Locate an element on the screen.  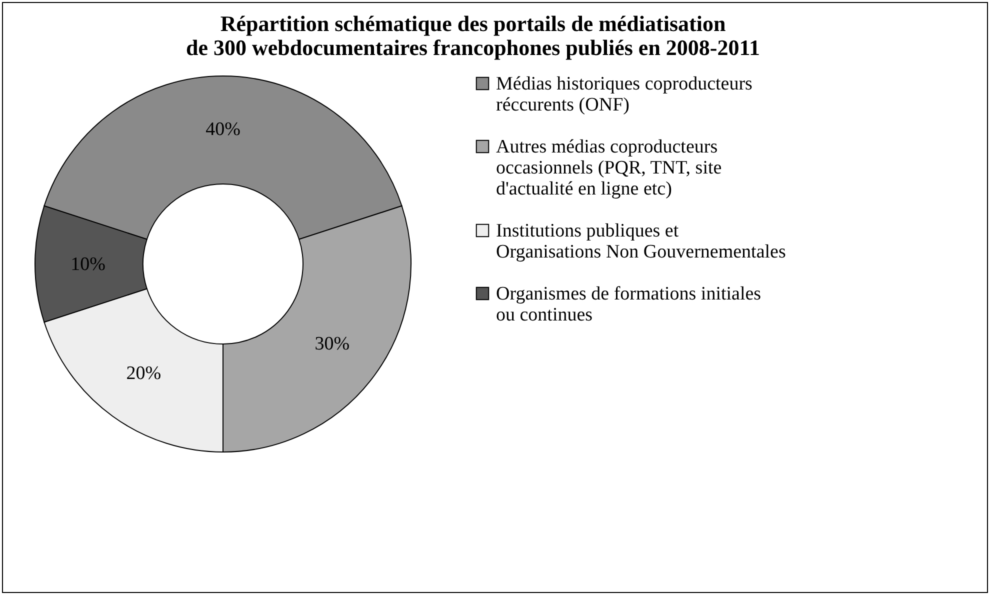
legend-label: Organismes de formations initiales ou continues is located at coordinates (629, 305).